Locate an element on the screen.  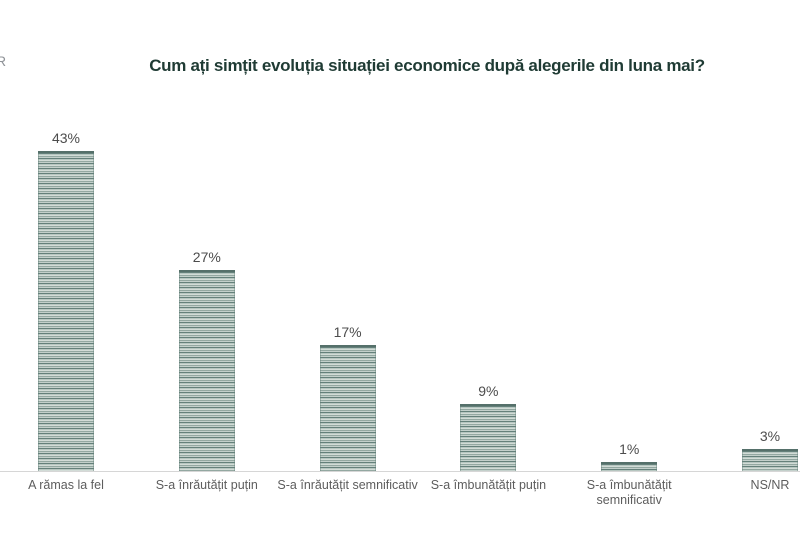
bar-value-label: 1% is located at coordinates (629, 449).